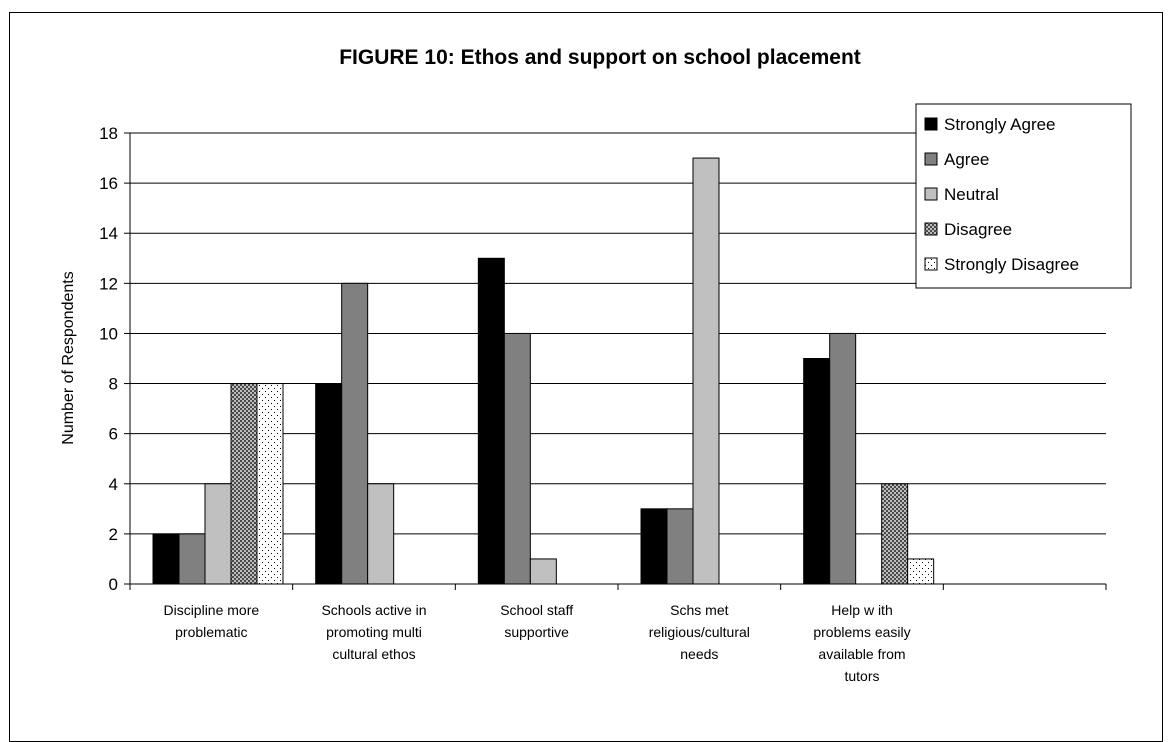 Image resolution: width=1174 pixels, height=742 pixels. I want to click on bar-strongly-agree-cat4, so click(817, 471).